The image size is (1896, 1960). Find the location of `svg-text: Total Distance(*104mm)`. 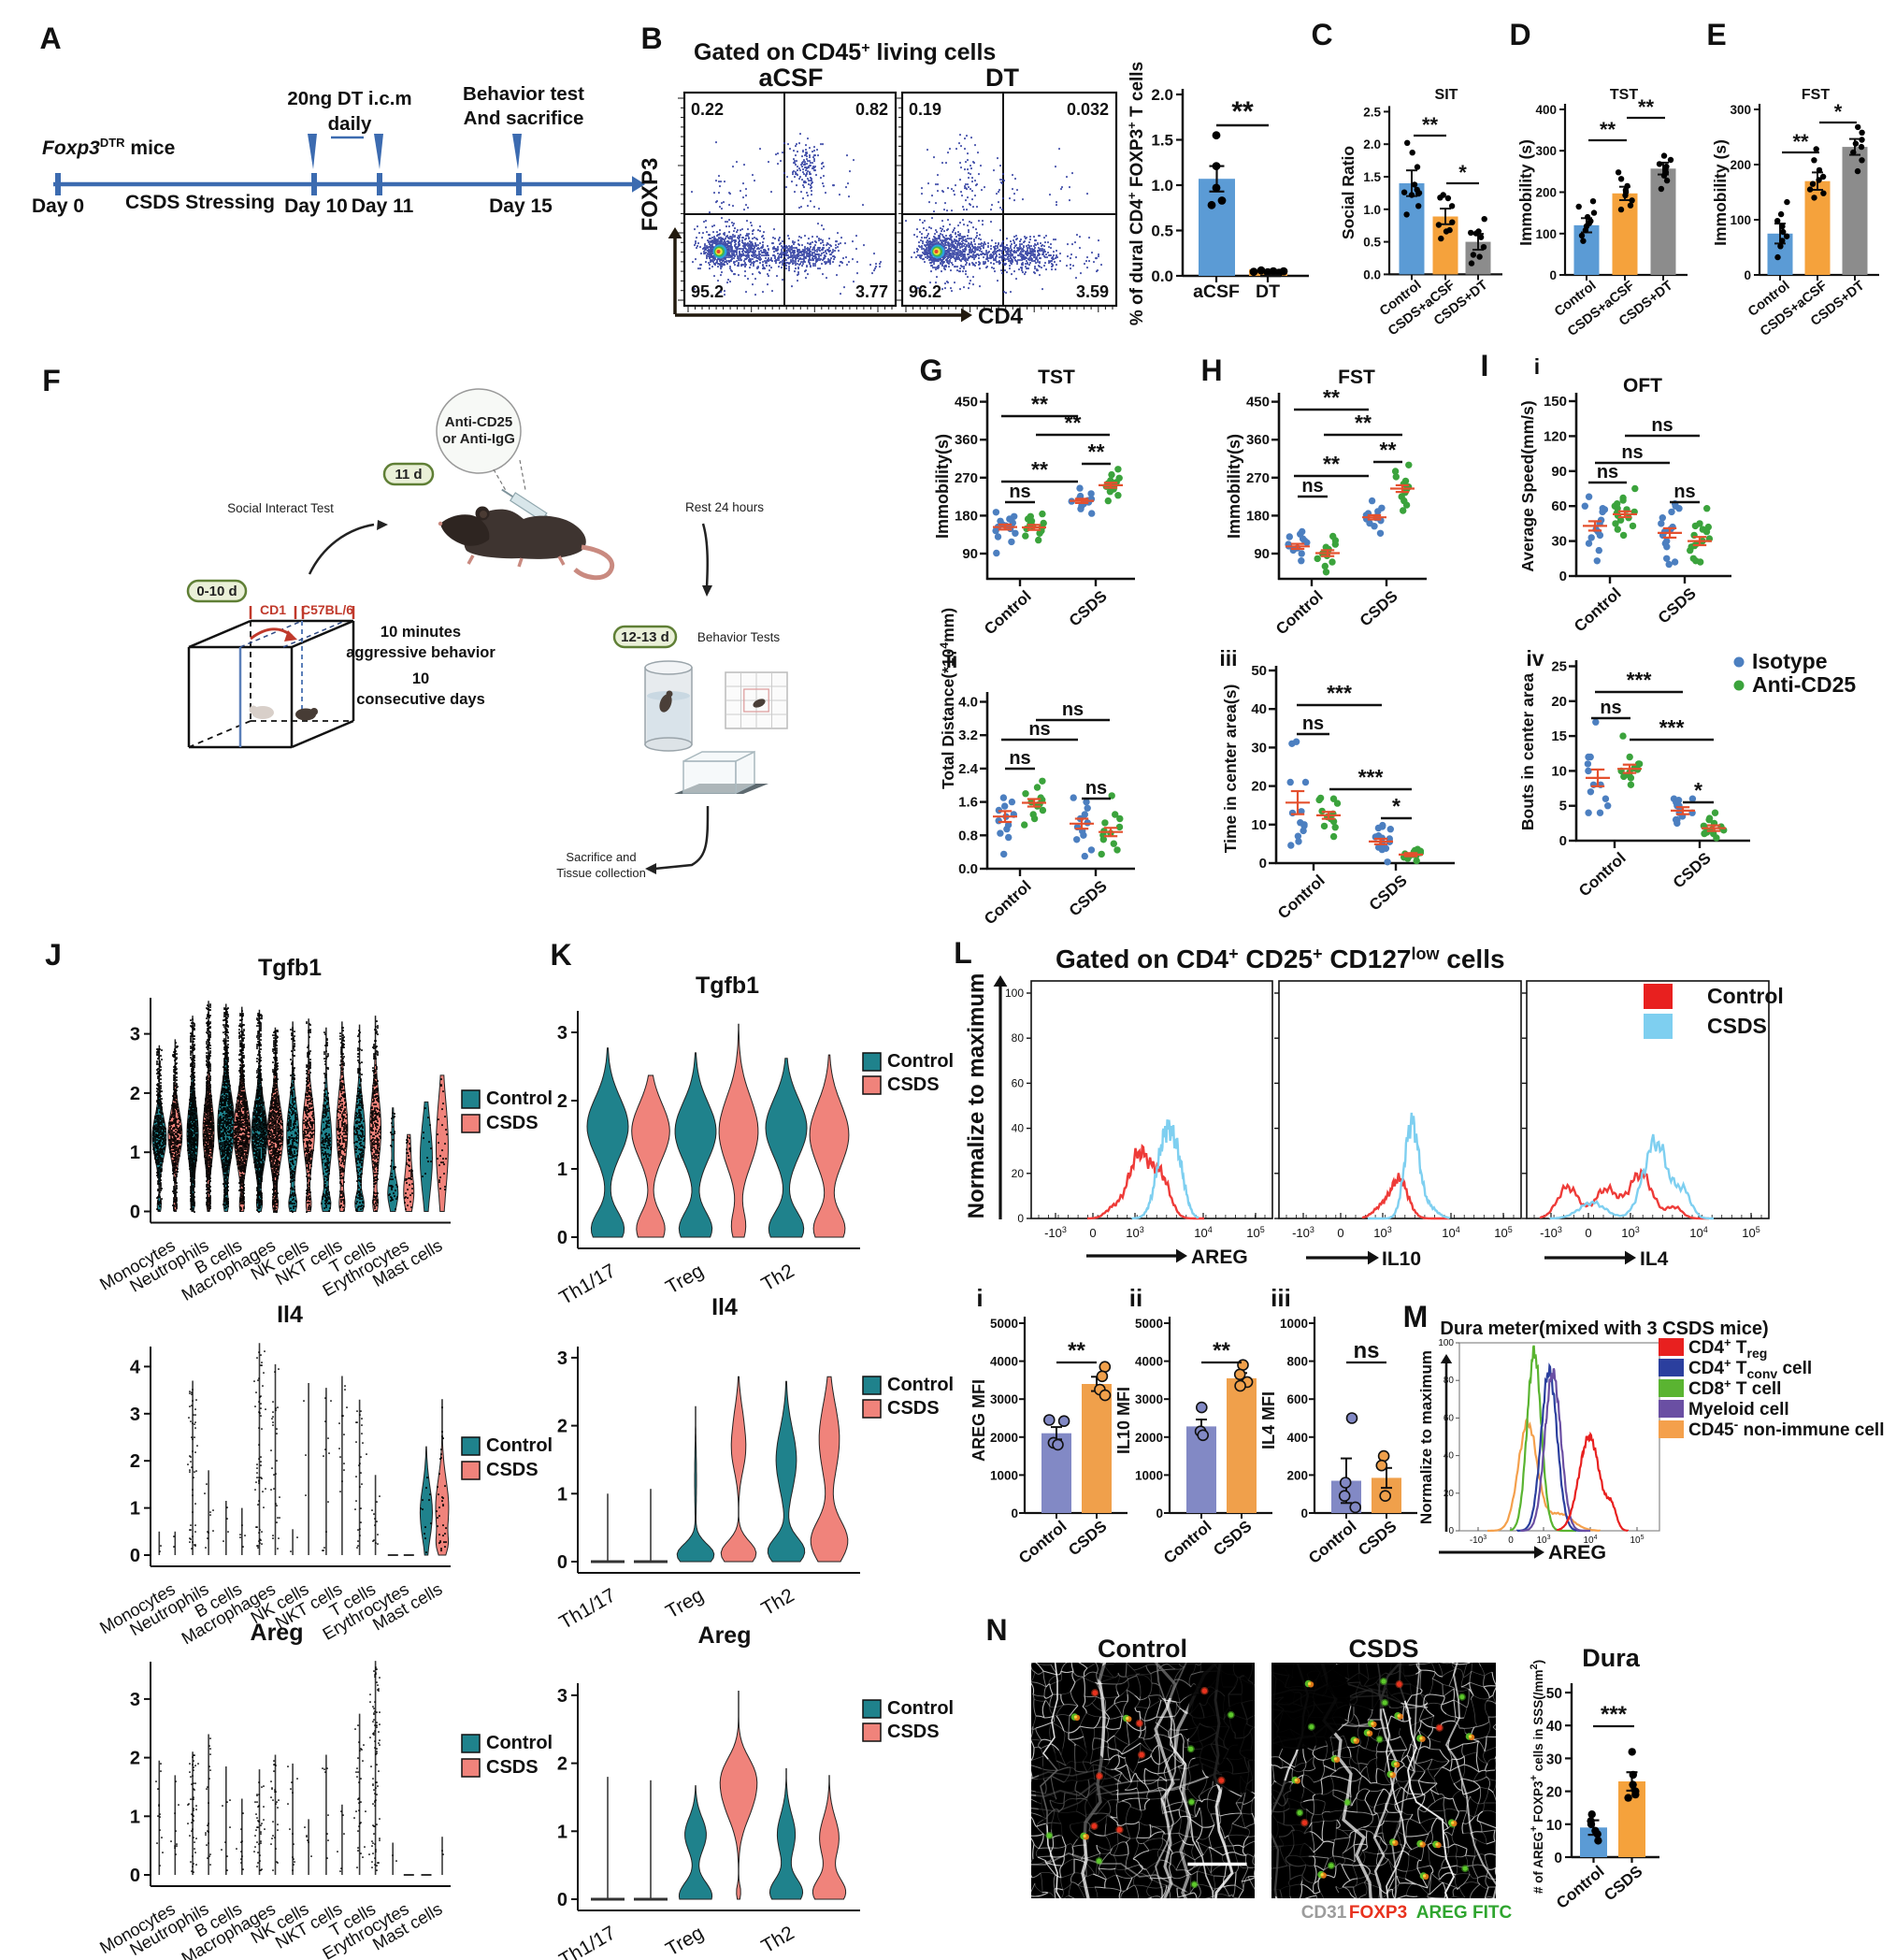

svg-text: Total Distance(*104mm) is located at coordinates (947, 698).